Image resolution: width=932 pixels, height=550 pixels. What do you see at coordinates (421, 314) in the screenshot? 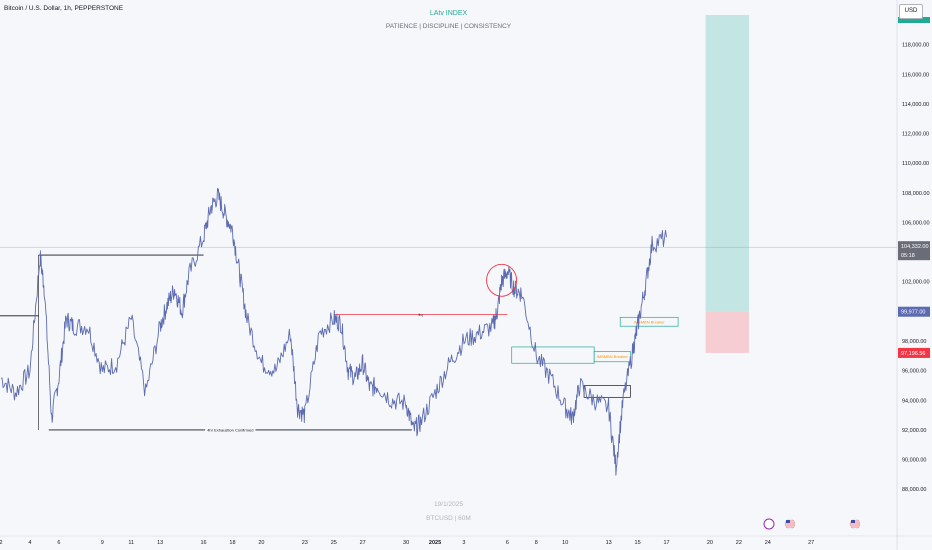
I see `level-label: liq` at bounding box center [421, 314].